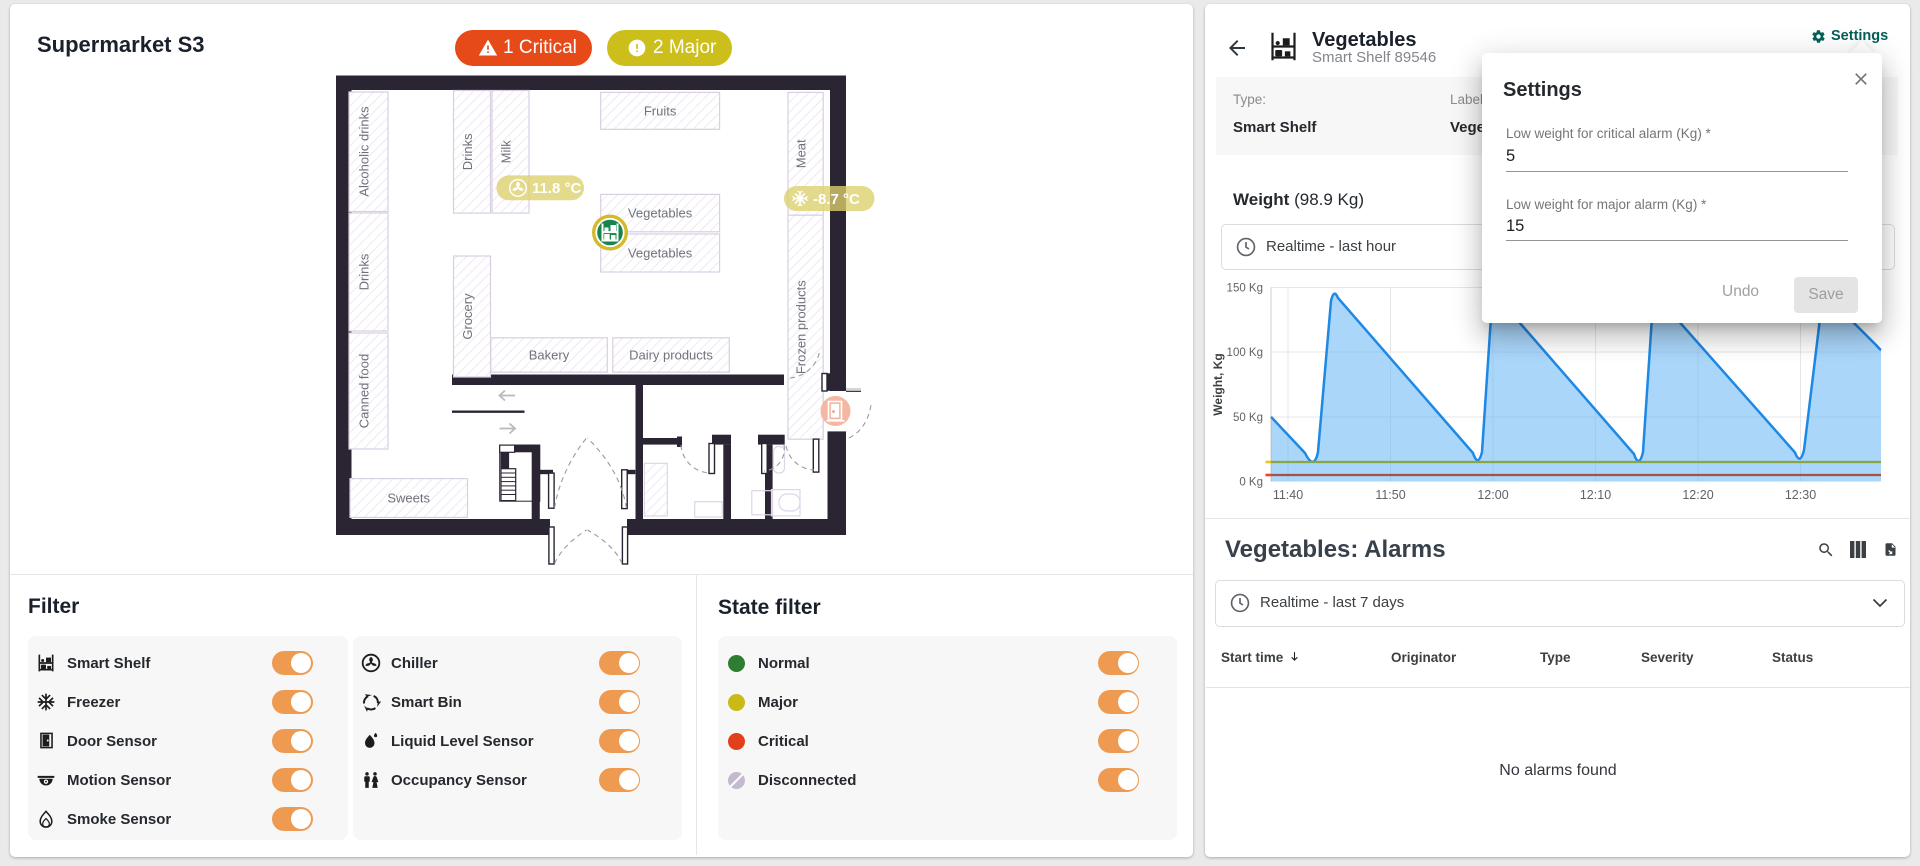 This screenshot has width=1920, height=866. I want to click on svg-text: 100 Kg, so click(1245, 353).